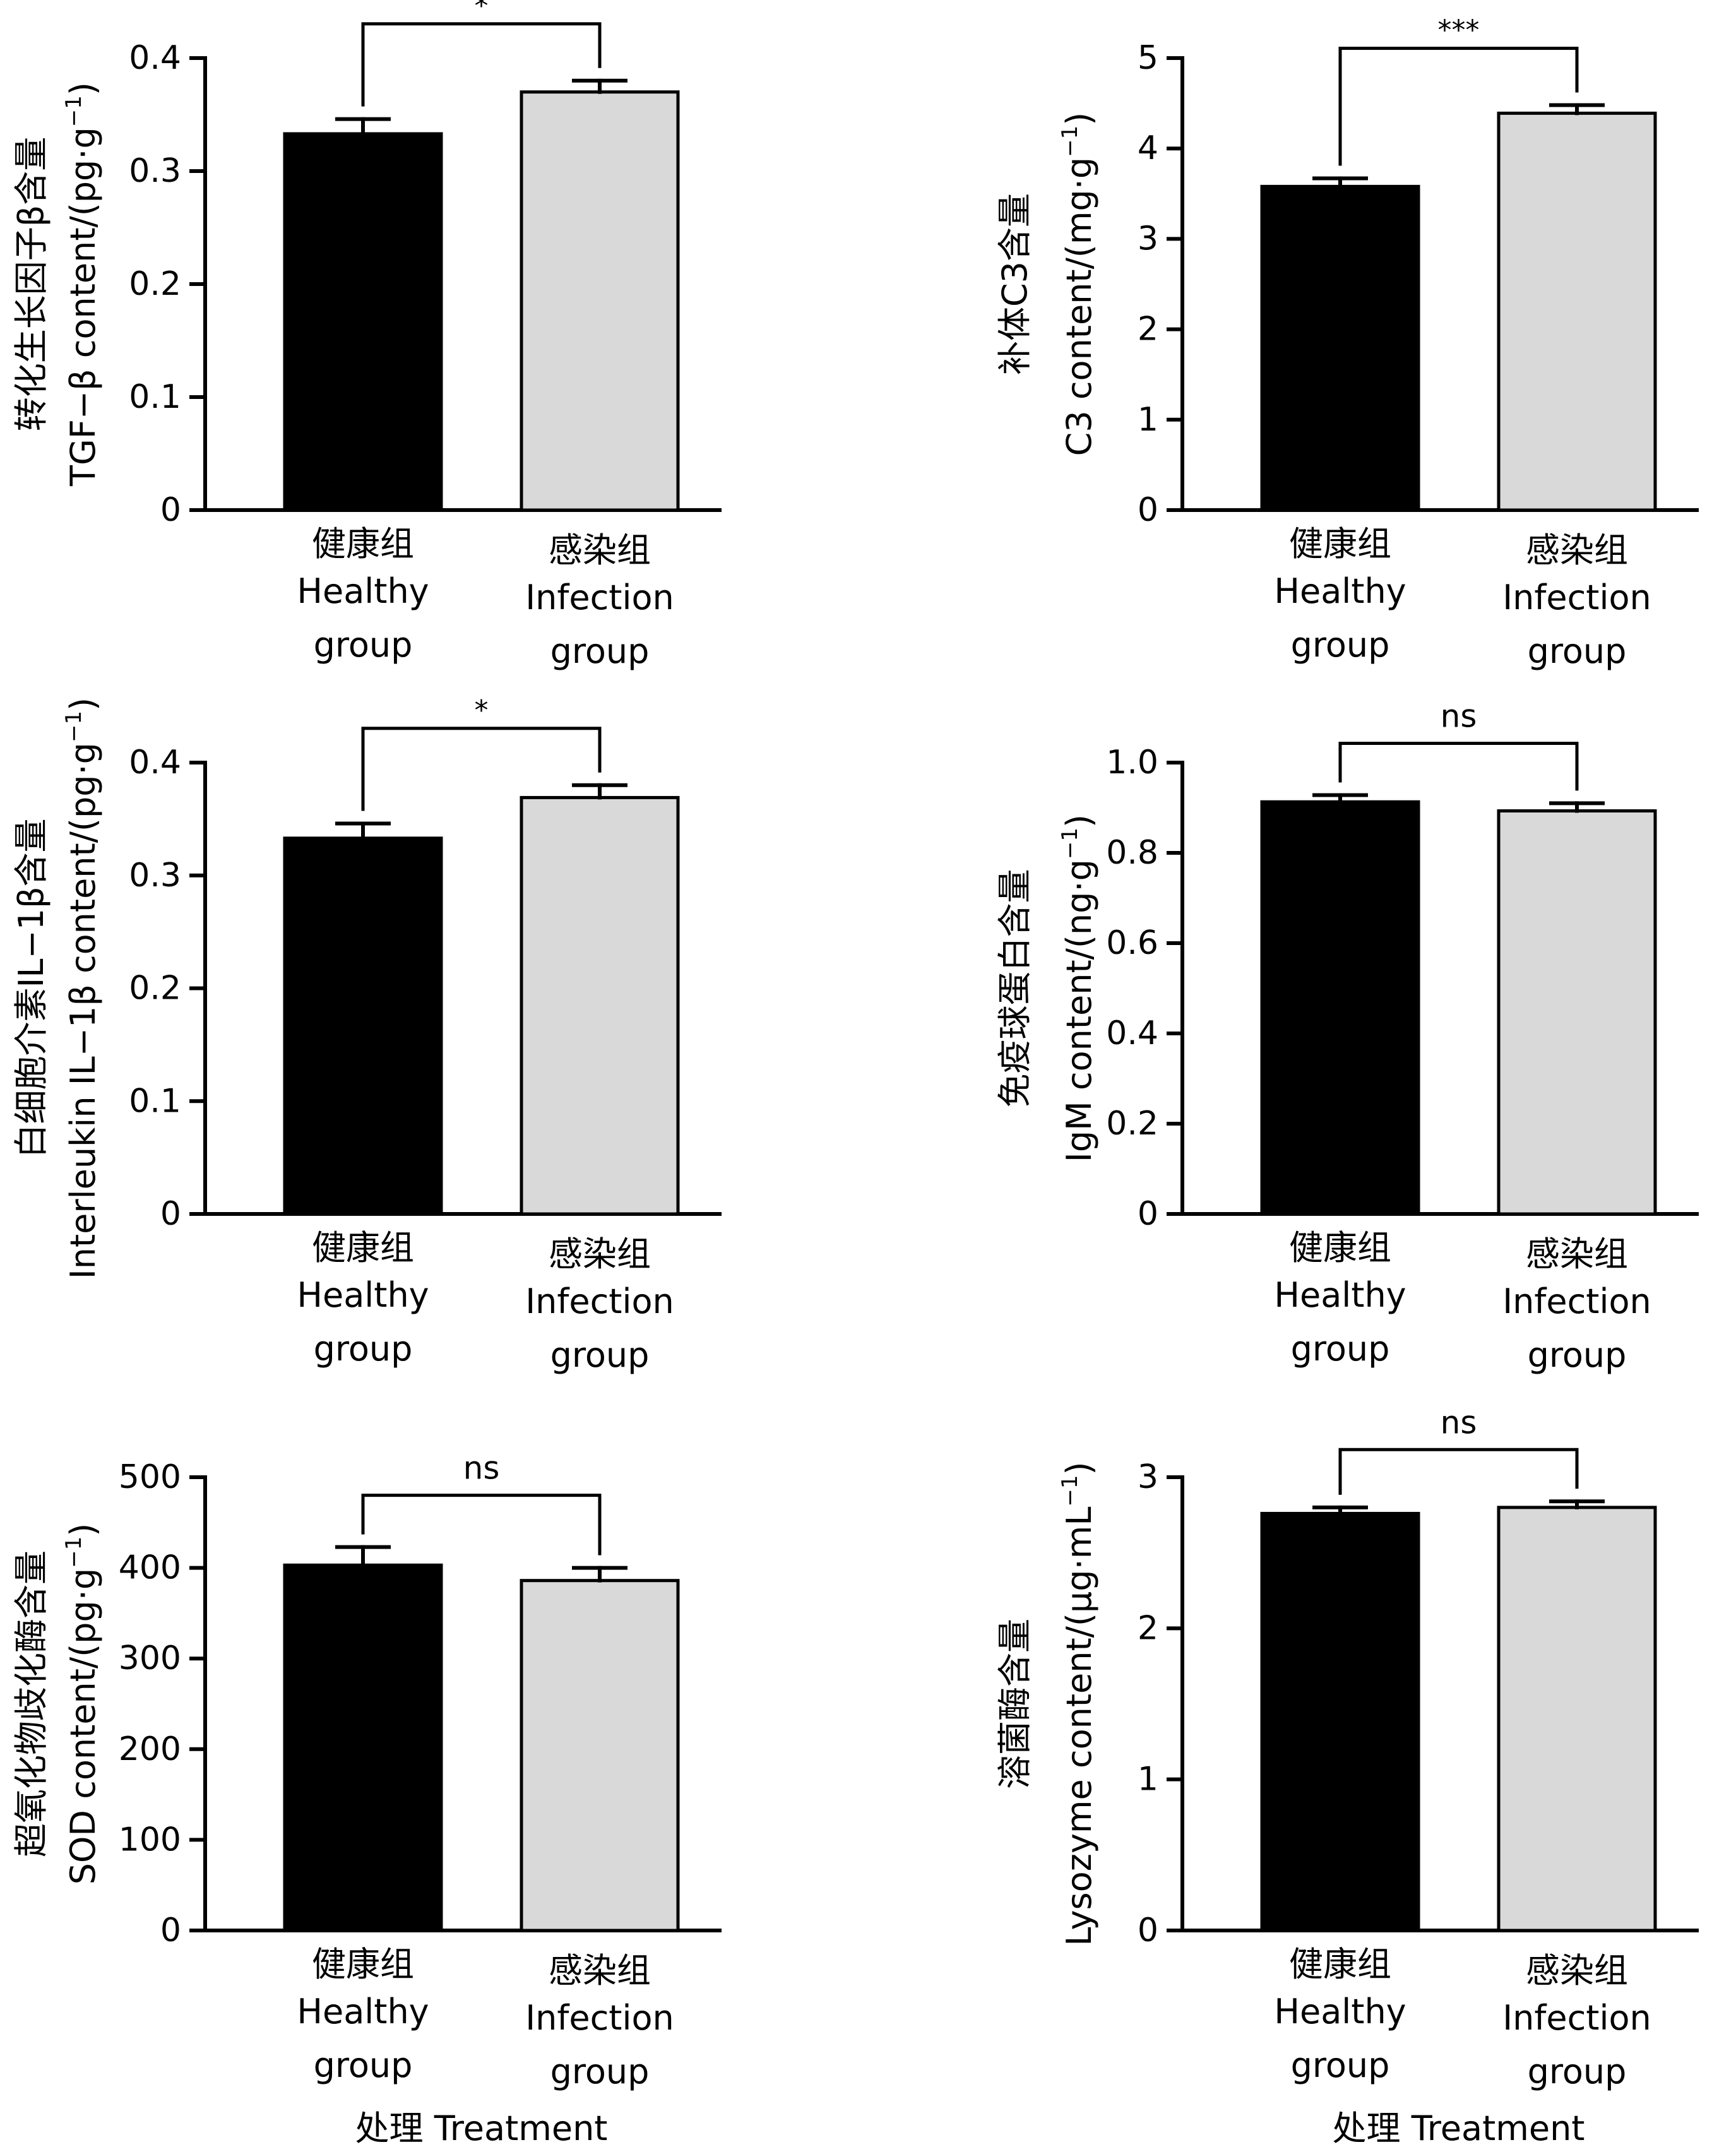 The height and width of the screenshot is (2147, 1736). Describe the element at coordinates (155, 1101) in the screenshot. I see `y-tick-label: 0.1` at that location.